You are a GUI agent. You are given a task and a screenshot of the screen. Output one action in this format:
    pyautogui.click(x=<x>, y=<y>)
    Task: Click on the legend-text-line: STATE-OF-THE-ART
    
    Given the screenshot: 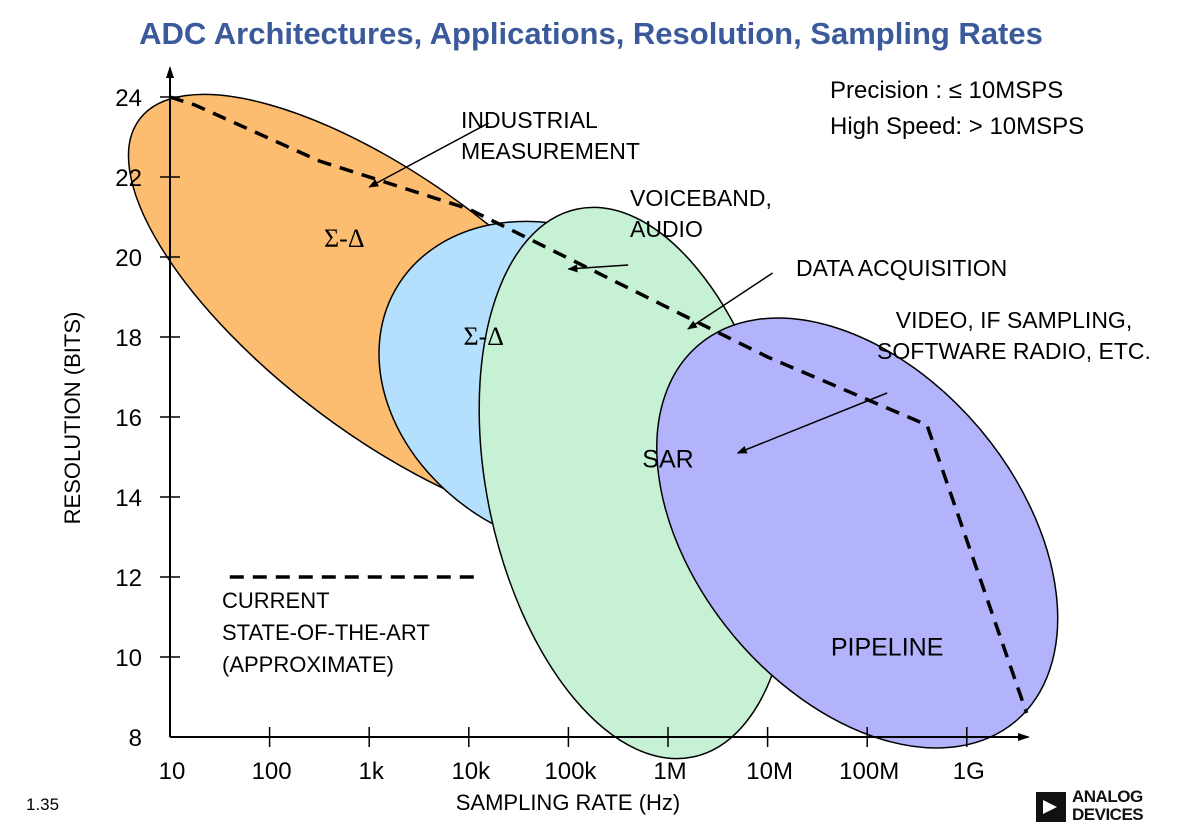 What is the action you would take?
    pyautogui.click(x=326, y=632)
    